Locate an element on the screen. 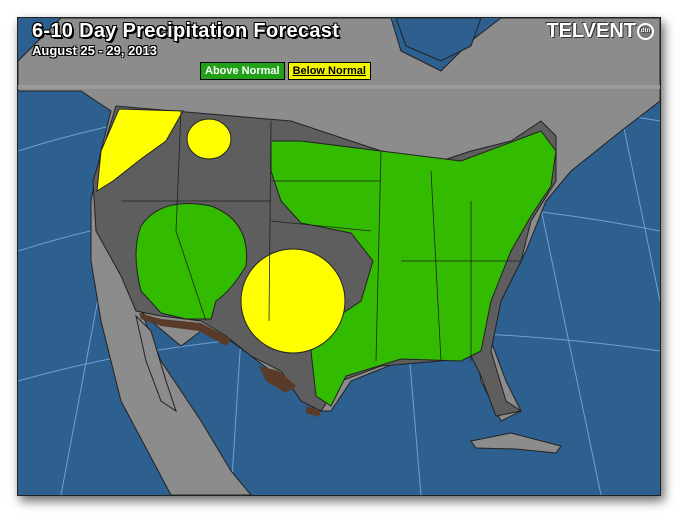 Image resolution: width=692 pixels, height=532 pixels. logo-text: TELVENT is located at coordinates (591, 31).